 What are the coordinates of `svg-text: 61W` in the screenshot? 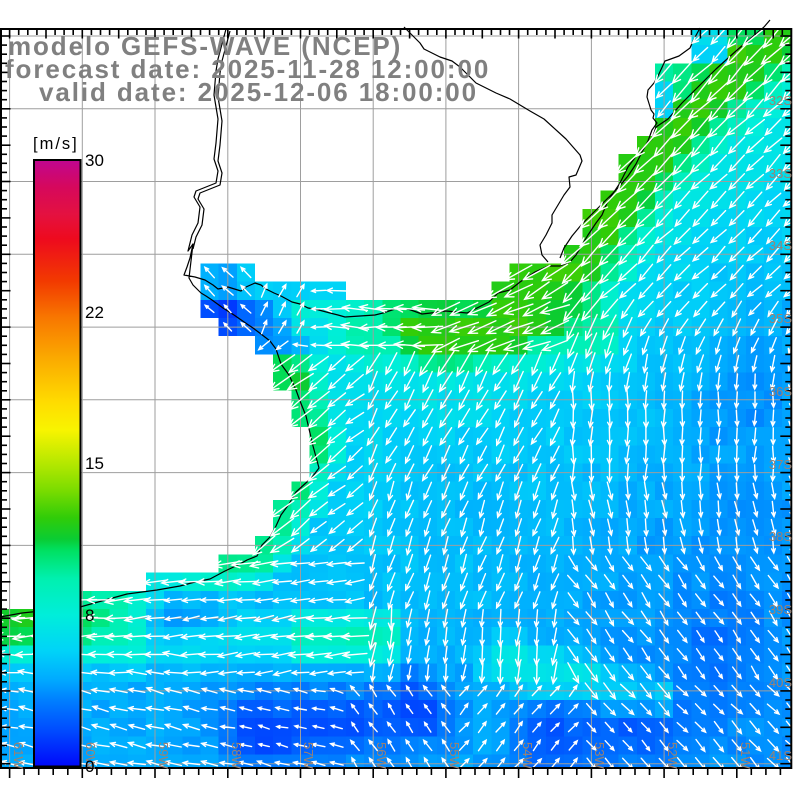 It's located at (18, 755).